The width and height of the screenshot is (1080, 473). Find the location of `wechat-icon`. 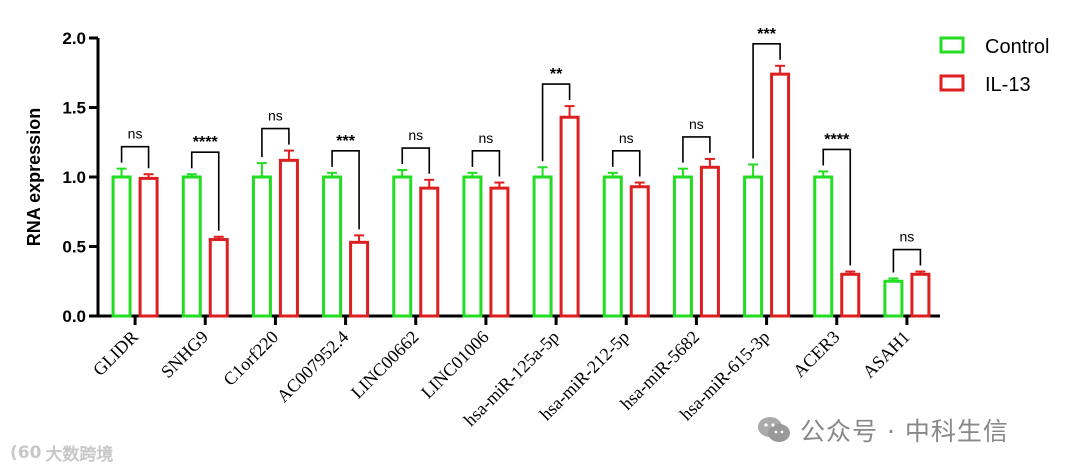

wechat-icon is located at coordinates (774, 429).